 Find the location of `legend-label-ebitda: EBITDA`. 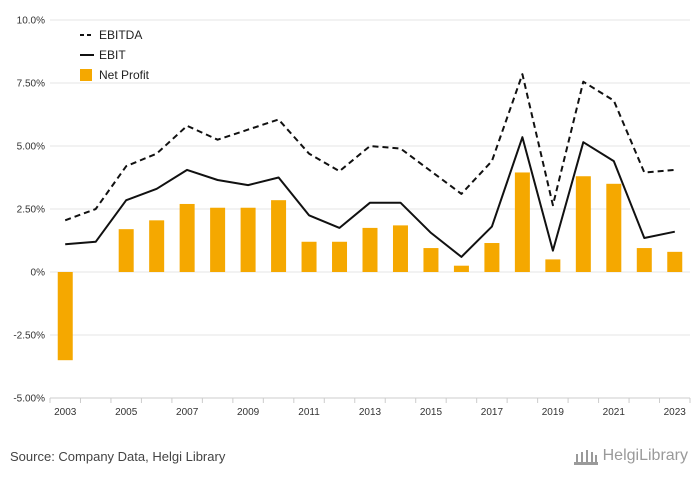

legend-label-ebitda: EBITDA is located at coordinates (120, 35).